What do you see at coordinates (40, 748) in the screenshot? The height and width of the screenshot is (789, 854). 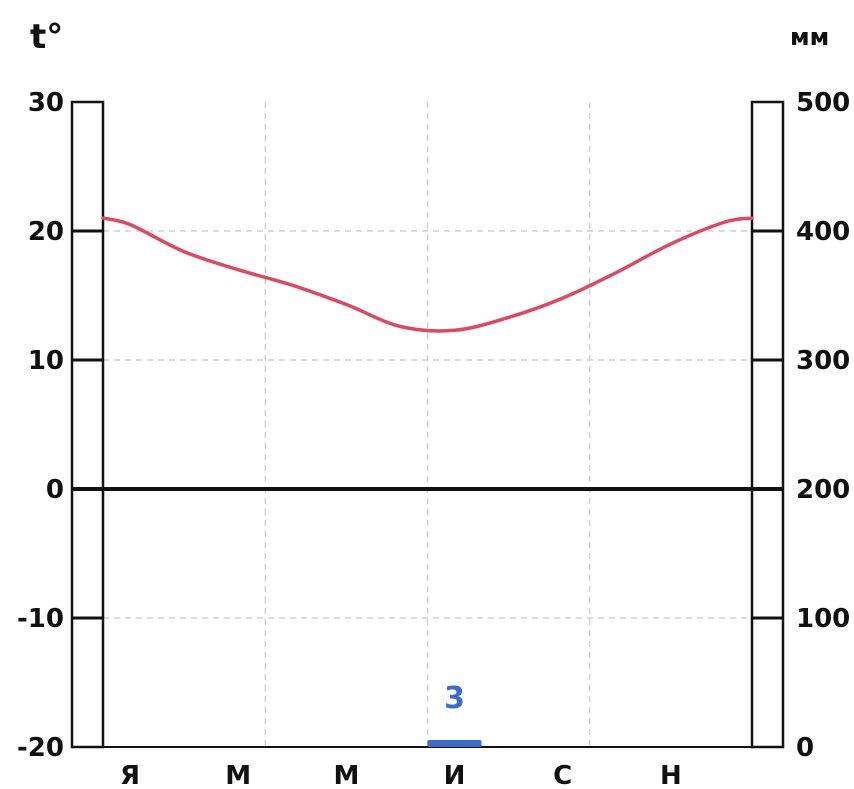 I see `left-tick-label: -20` at bounding box center [40, 748].